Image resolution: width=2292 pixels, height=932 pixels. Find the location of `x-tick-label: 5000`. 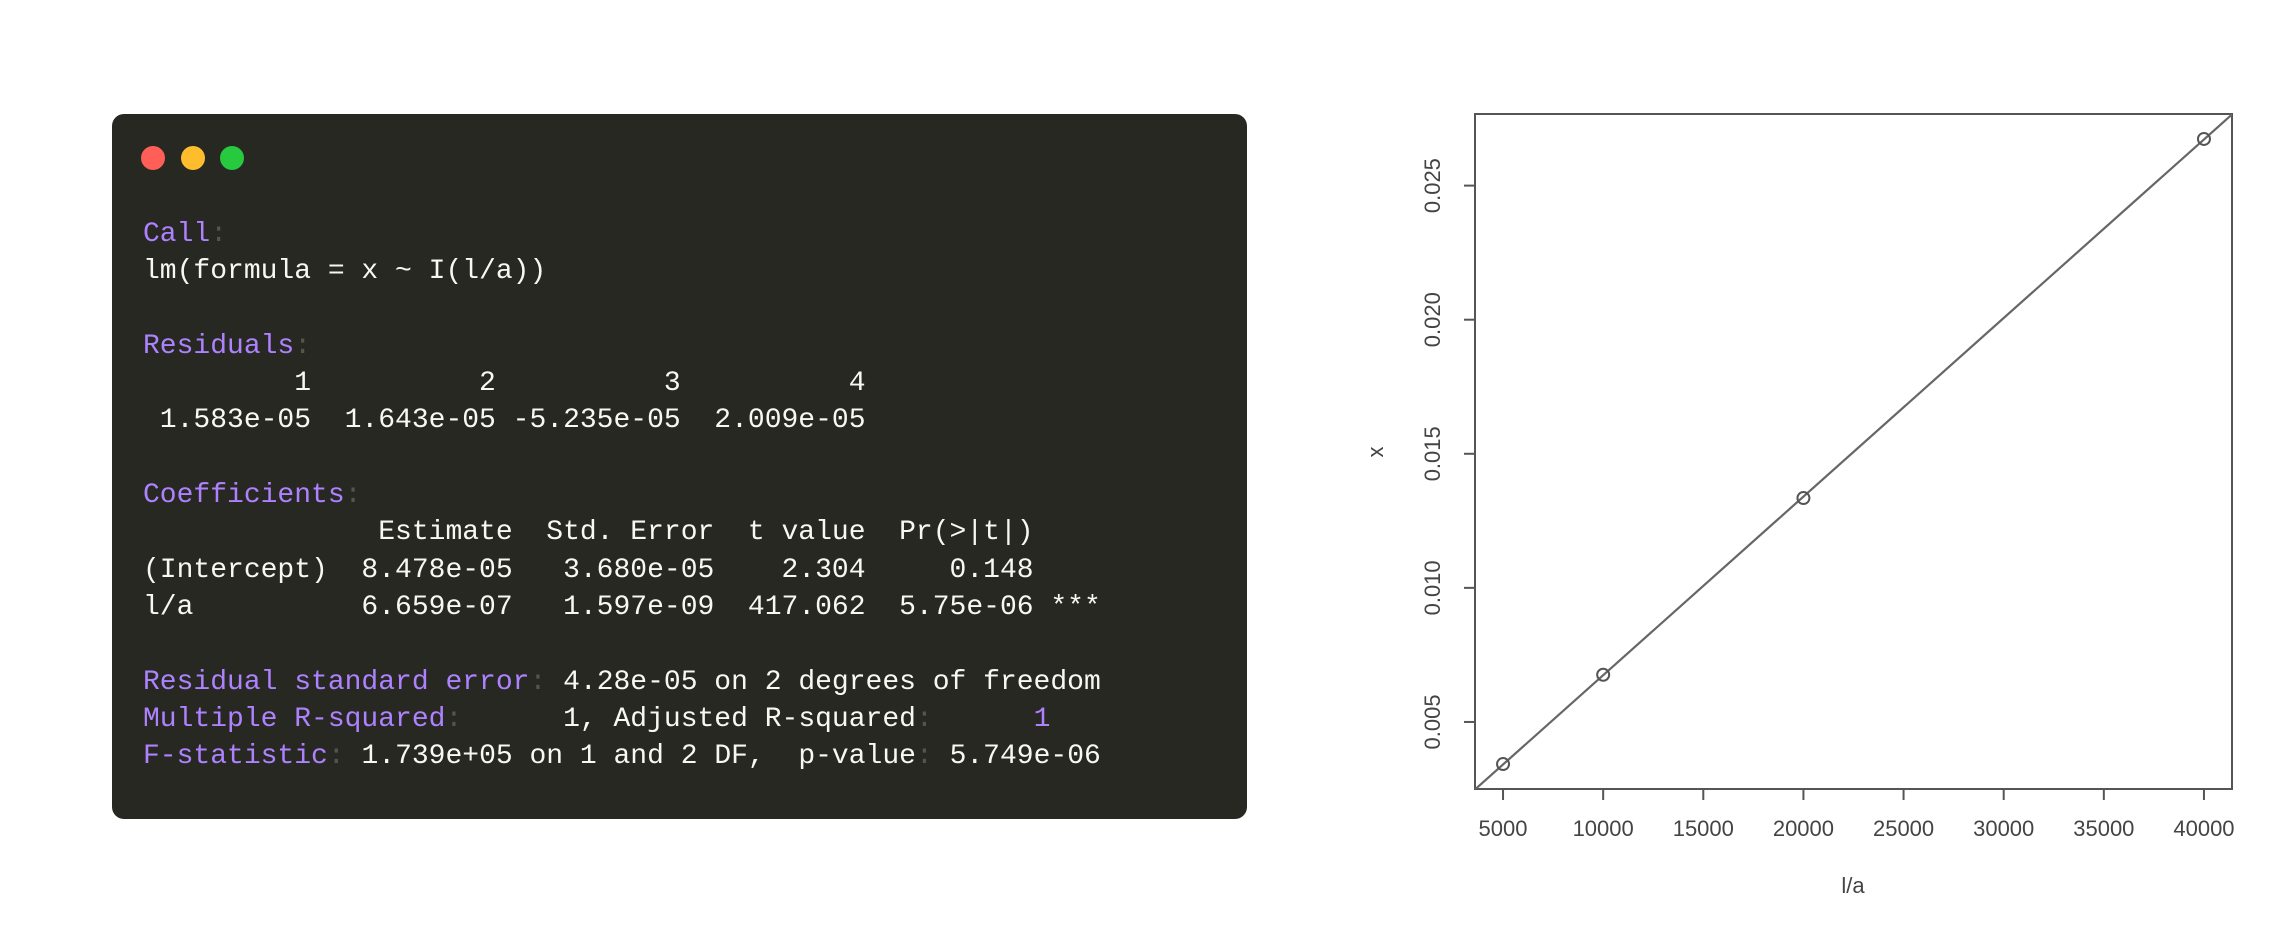

x-tick-label: 5000 is located at coordinates (1503, 828).